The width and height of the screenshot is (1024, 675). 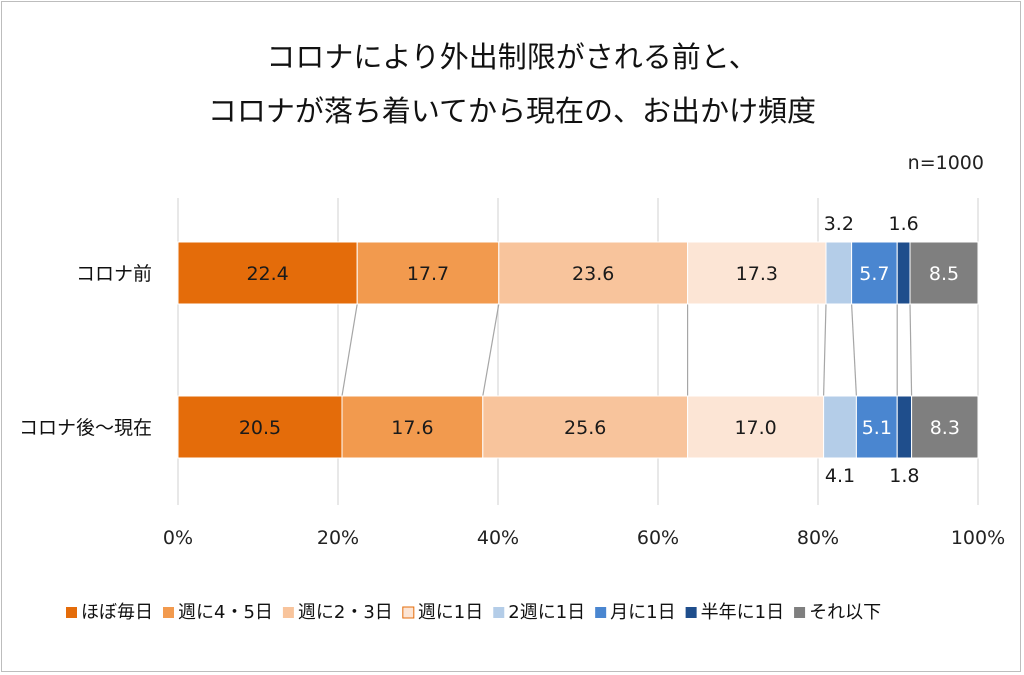 What do you see at coordinates (114, 274) in the screenshot?
I see `category-label: コロナ前` at bounding box center [114, 274].